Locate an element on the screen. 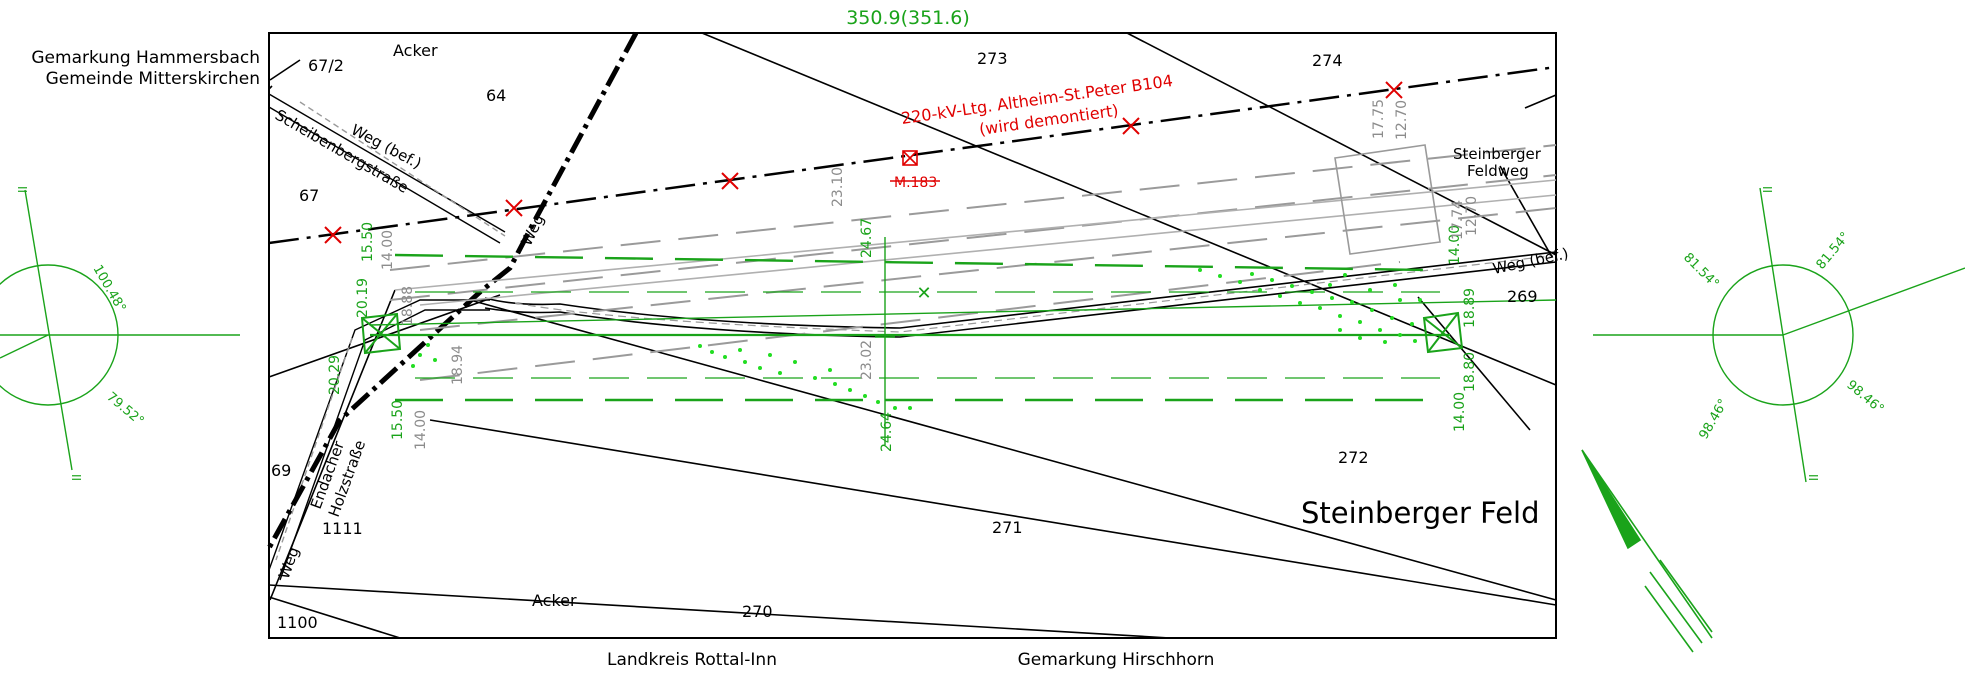  svg-text: 18.80 is located at coordinates (1470, 372).